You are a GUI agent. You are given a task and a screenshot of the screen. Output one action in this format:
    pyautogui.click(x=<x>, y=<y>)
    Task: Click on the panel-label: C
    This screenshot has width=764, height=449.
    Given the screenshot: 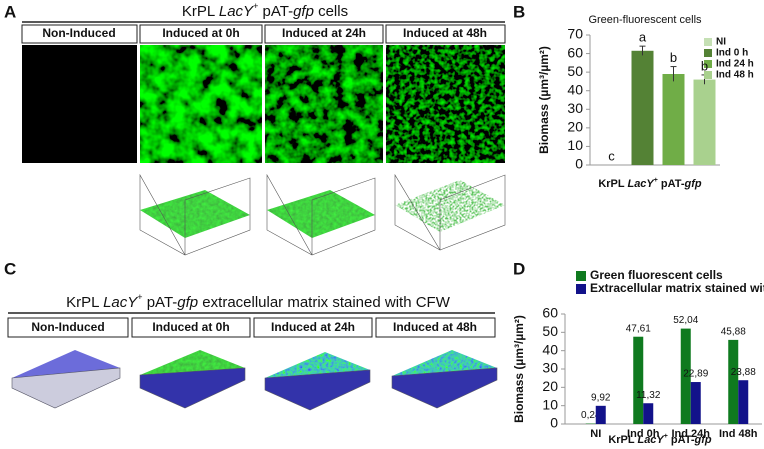 What is the action you would take?
    pyautogui.click(x=10, y=268)
    